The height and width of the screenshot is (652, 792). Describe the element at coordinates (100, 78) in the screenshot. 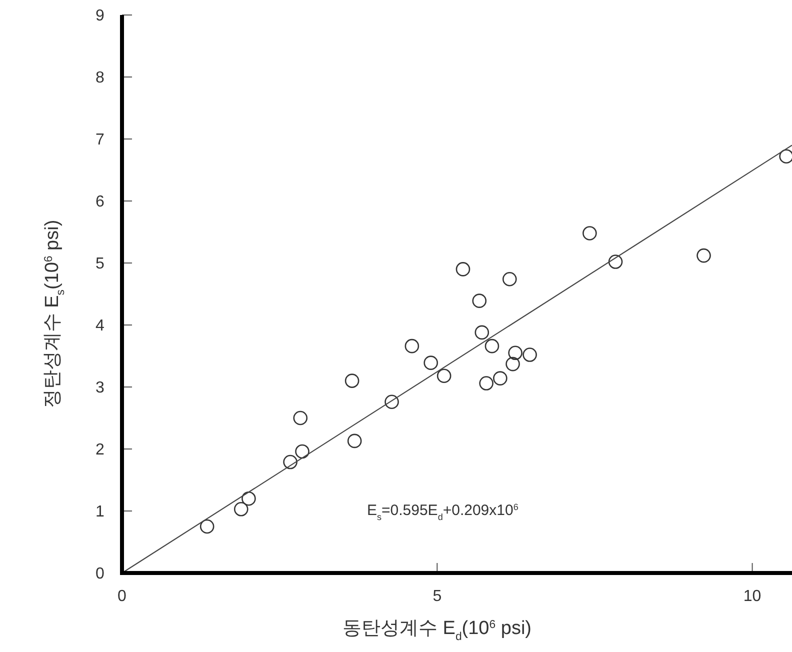

I see `y-tick-label: 8` at that location.